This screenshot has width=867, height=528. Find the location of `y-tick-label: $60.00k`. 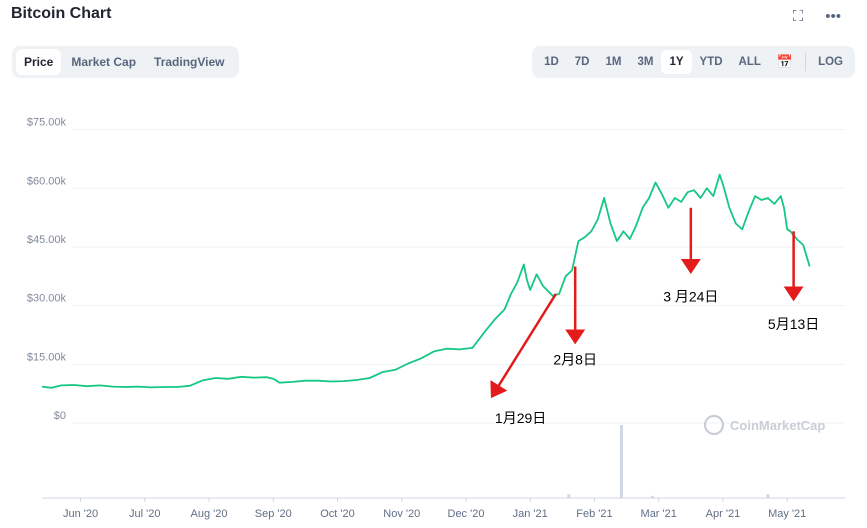

y-tick-label: $60.00k is located at coordinates (47, 181).